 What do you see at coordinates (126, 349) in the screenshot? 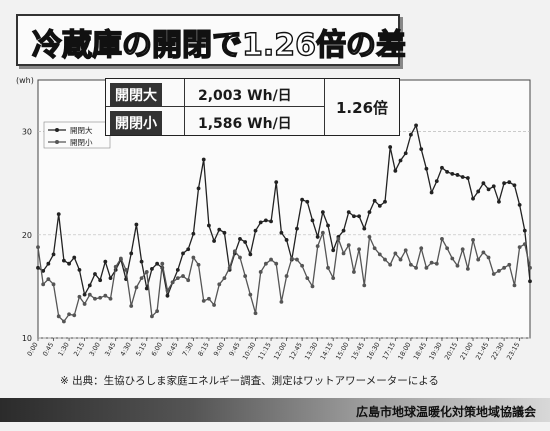
I see `x-tick-label: 4:30` at bounding box center [126, 349].